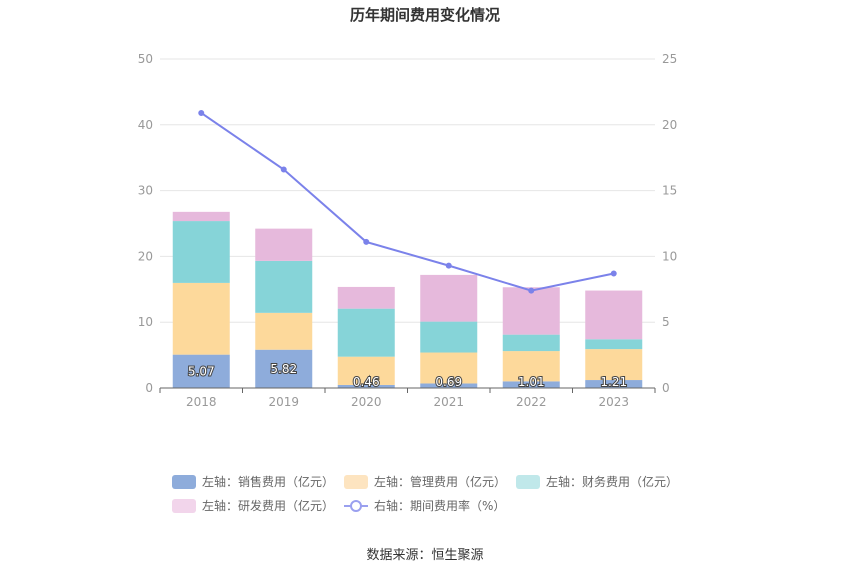  I want to click on legend-item: 左轴：财务费用（亿元）, so click(597, 481).